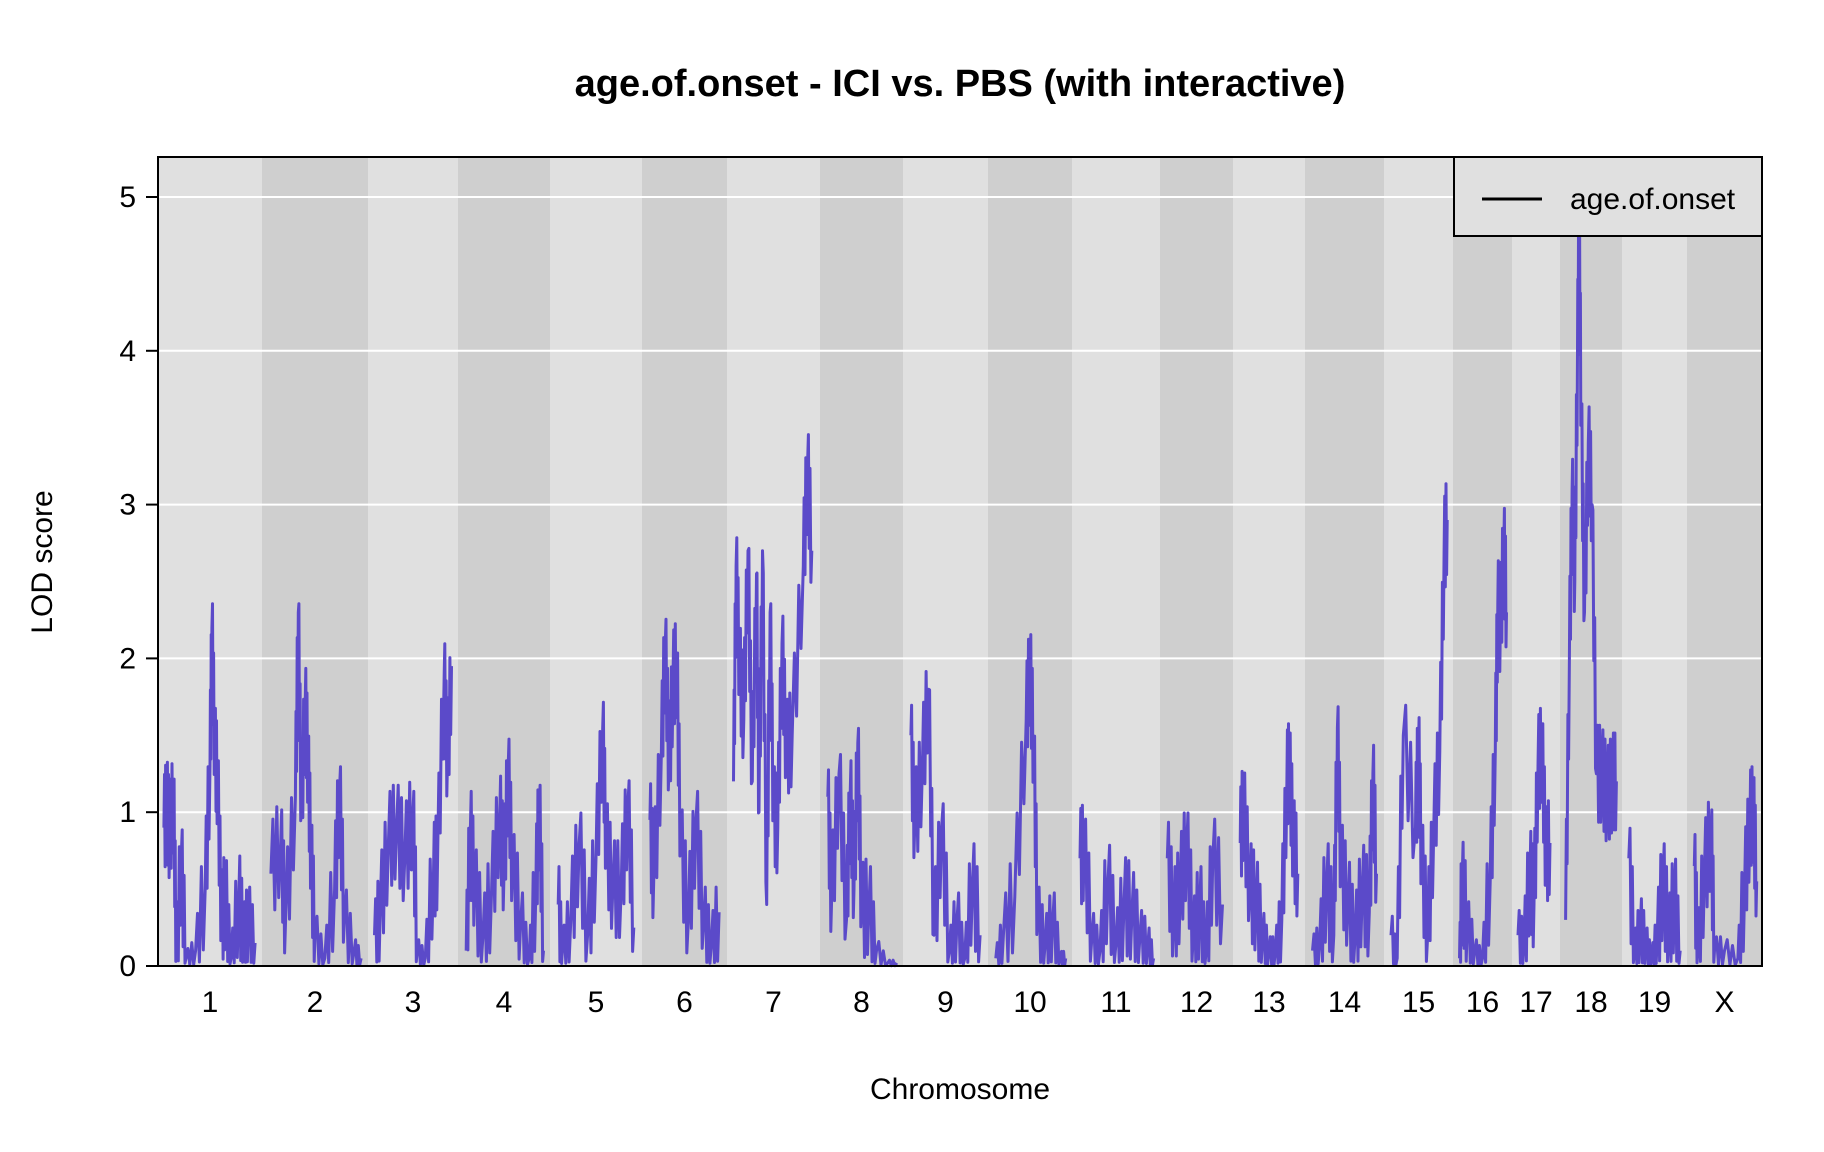  What do you see at coordinates (960, 1089) in the screenshot?
I see `x-axis-label: Chromosome` at bounding box center [960, 1089].